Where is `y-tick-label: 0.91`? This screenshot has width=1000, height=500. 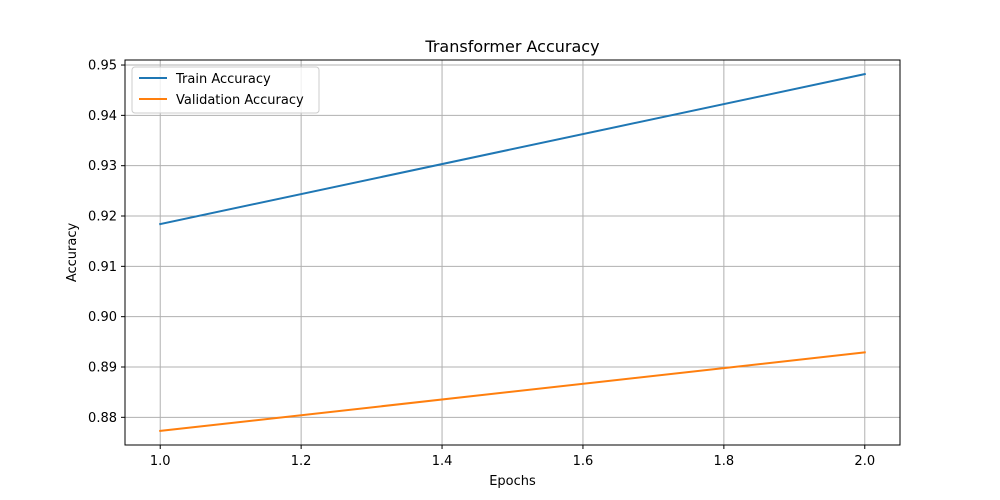 y-tick-label: 0.91 is located at coordinates (102, 267).